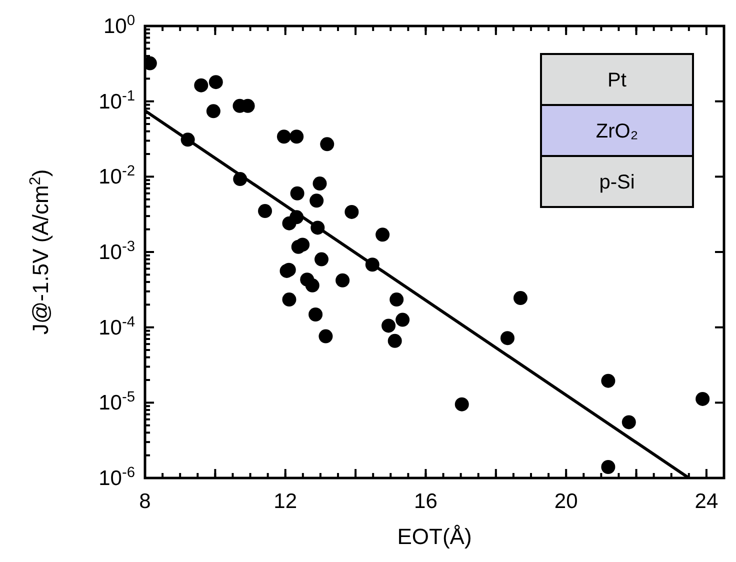  I want to click on x-tick-label: 12, so click(286, 501).